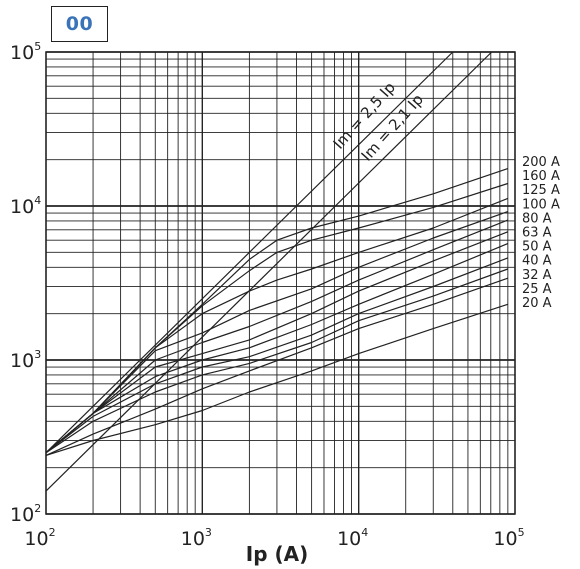  Describe the element at coordinates (537, 261) in the screenshot. I see `series-label: 40 A` at that location.